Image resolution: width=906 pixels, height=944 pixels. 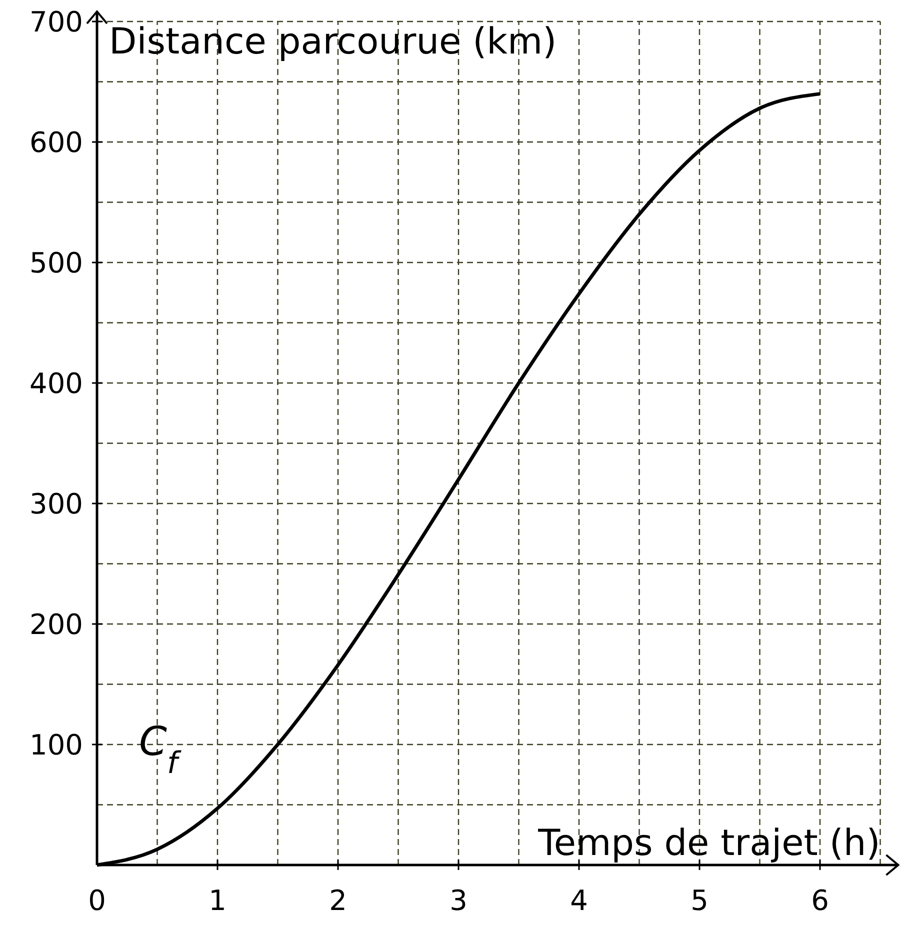 What do you see at coordinates (820, 900) in the screenshot?
I see `x-tick-label: 6` at bounding box center [820, 900].